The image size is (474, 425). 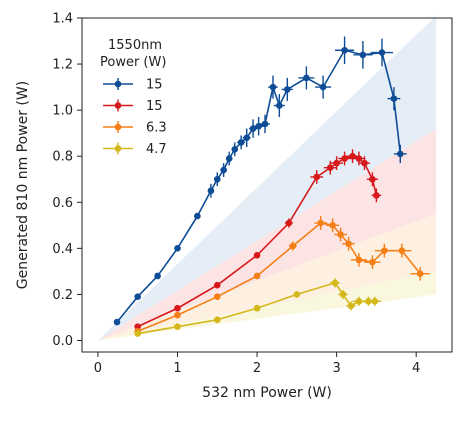 What do you see at coordinates (267, 393) in the screenshot?
I see `x-axis-title: 532 nm Power (W)` at bounding box center [267, 393].